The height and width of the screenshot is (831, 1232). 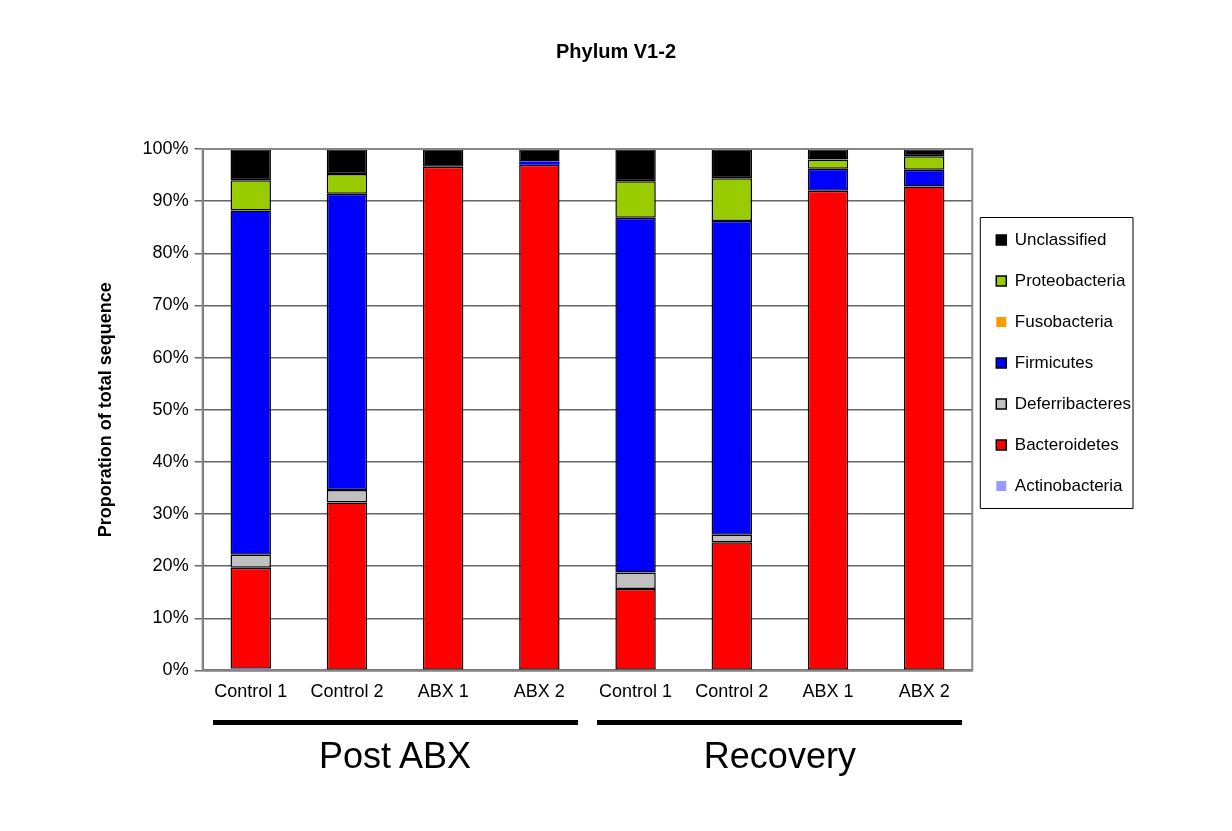 I want to click on y-tick-label: 0%, so click(x=175, y=669).